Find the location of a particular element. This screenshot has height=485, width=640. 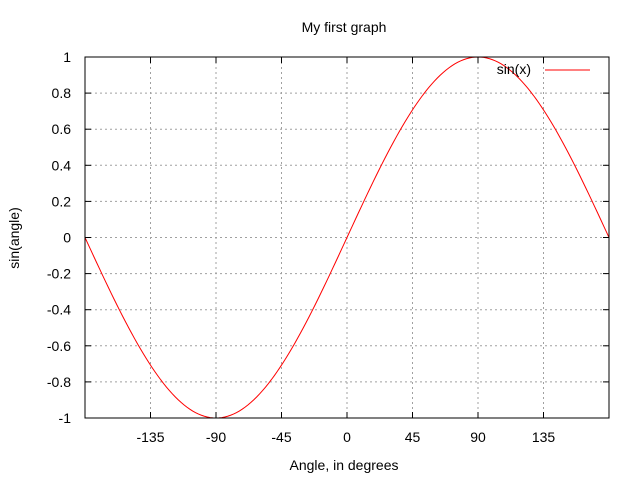

legend: sin(x) is located at coordinates (543, 69).